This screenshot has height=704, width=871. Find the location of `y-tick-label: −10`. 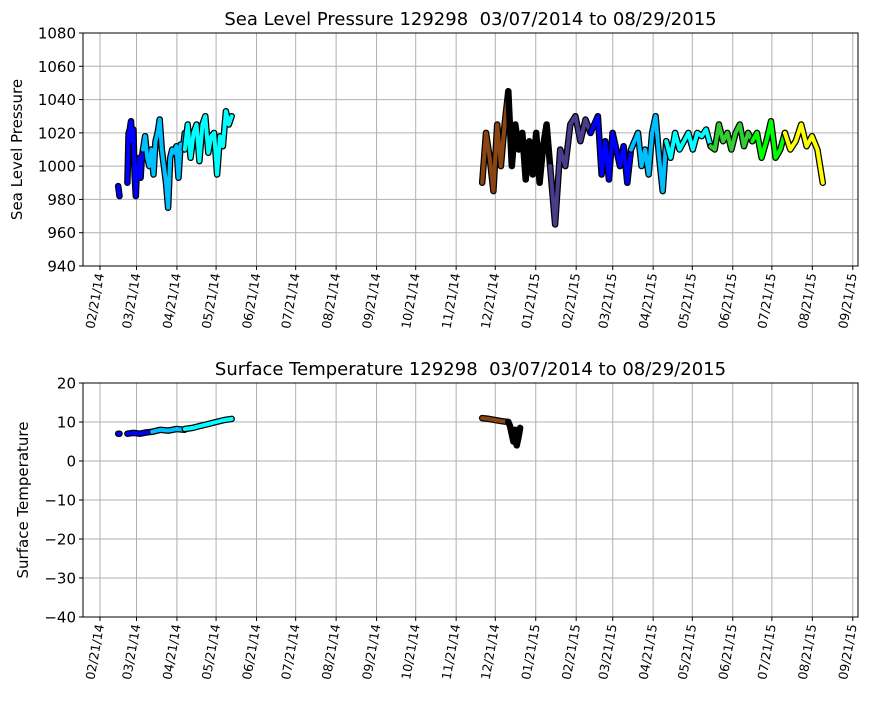

y-tick-label: −10 is located at coordinates (60, 501).